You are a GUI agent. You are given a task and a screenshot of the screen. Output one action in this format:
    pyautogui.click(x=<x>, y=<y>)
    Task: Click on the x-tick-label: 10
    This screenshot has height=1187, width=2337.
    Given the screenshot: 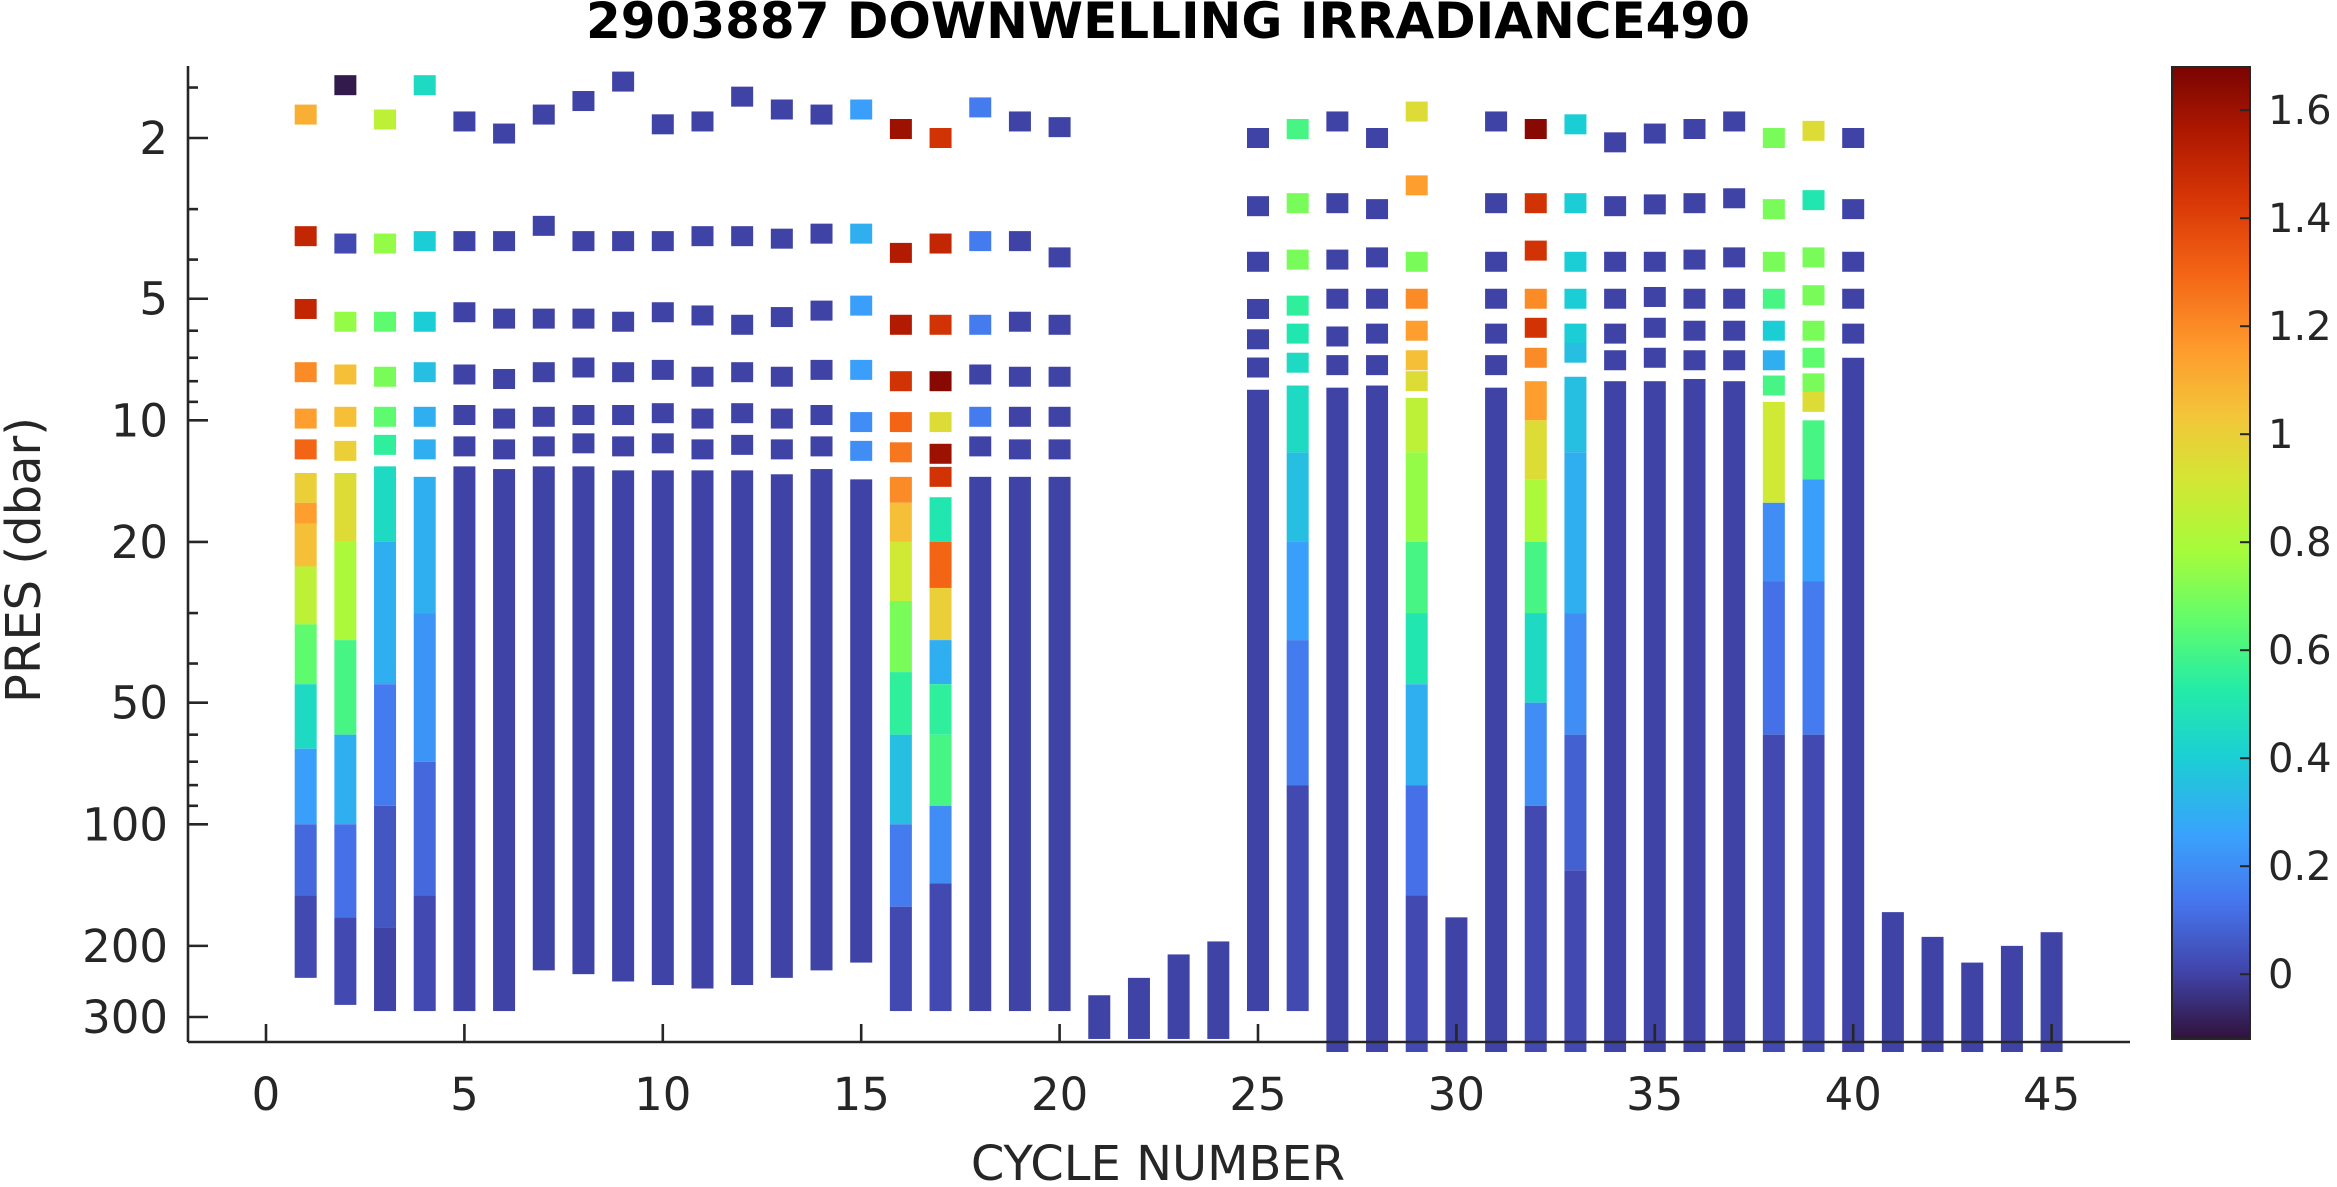 What is the action you would take?
    pyautogui.click(x=662, y=1094)
    